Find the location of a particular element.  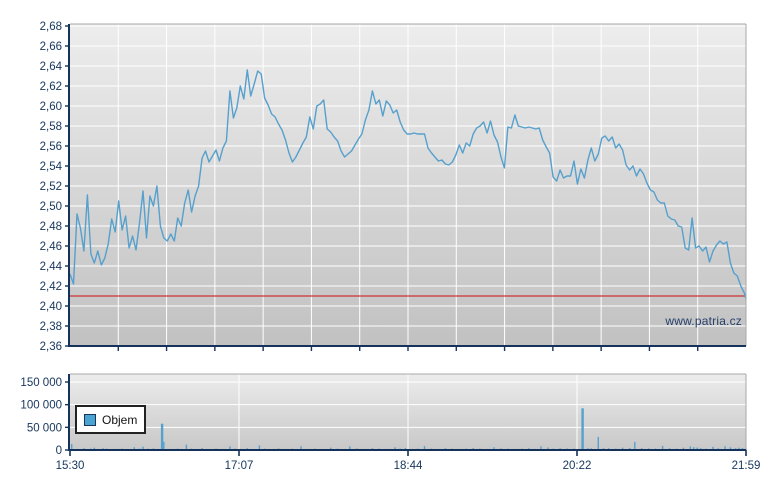

price-y-tick-label: 2,60 is located at coordinates (51, 107).